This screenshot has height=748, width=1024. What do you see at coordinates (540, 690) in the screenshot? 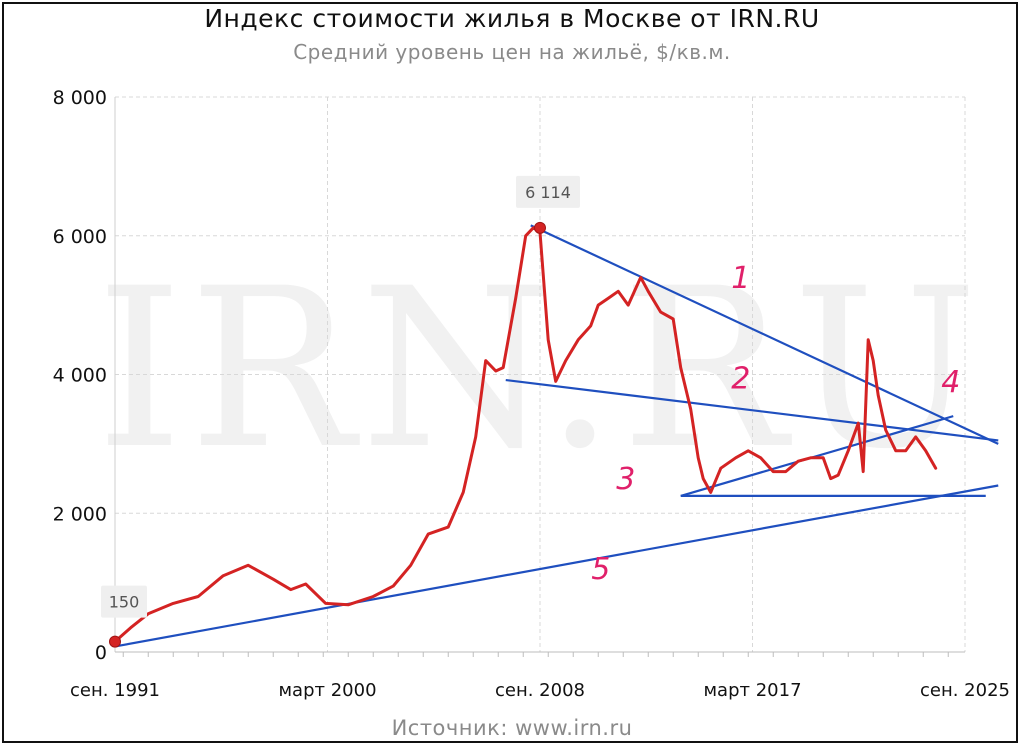
I see `x-tick-label: сен. 2008` at bounding box center [540, 690].